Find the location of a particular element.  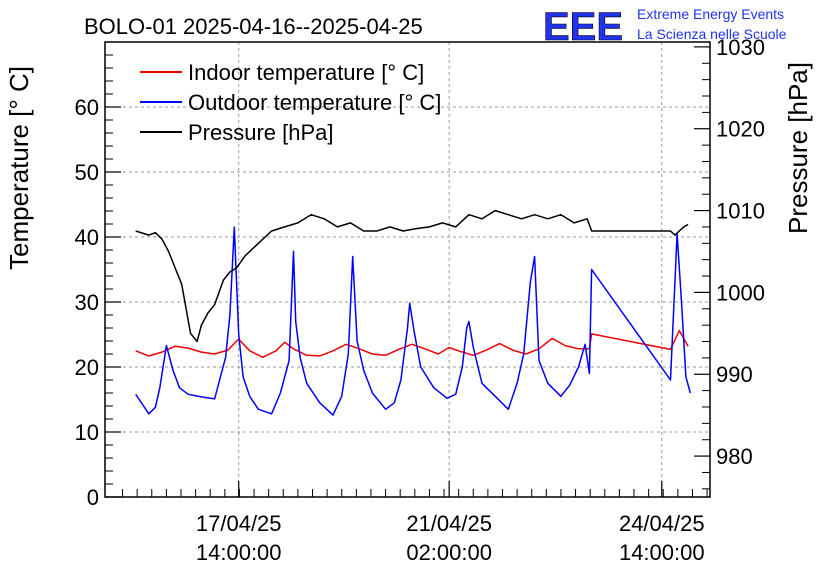

y2-tick-label-0: 980 is located at coordinates (734, 456).